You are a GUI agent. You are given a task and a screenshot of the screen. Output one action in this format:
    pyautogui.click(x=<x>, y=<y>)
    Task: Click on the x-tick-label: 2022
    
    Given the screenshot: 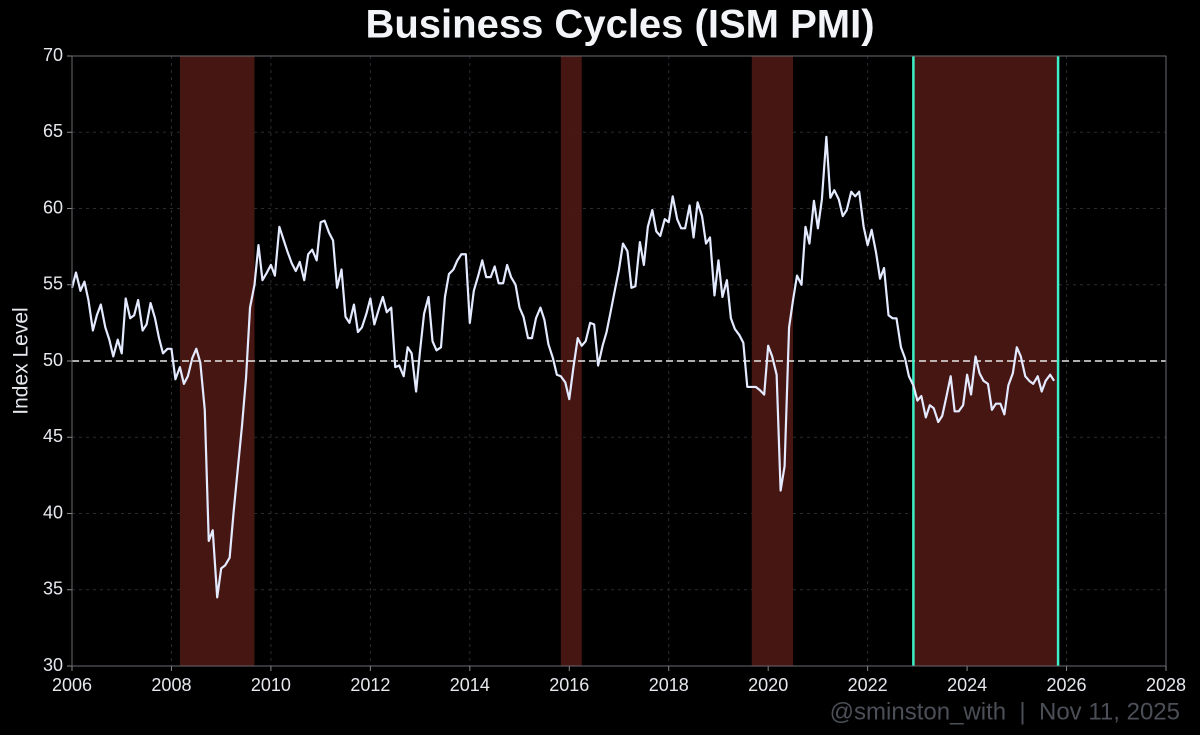 What is the action you would take?
    pyautogui.click(x=868, y=685)
    